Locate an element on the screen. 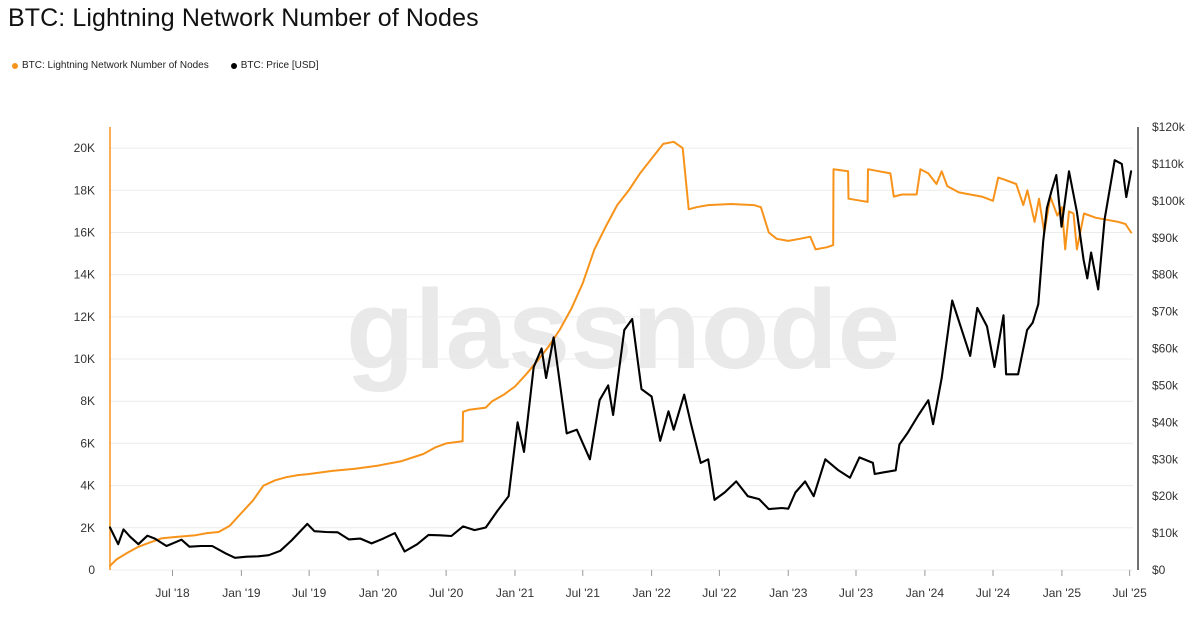 This screenshot has height=622, width=1200. right-tick-label: $20k is located at coordinates (1165, 496).